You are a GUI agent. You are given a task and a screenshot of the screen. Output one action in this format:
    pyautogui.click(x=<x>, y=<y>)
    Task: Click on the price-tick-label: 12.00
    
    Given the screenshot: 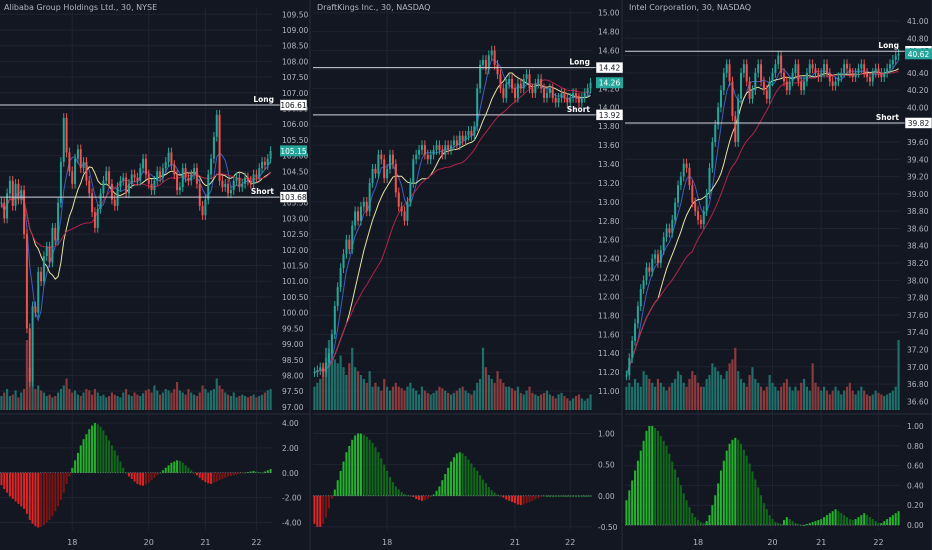 What is the action you would take?
    pyautogui.click(x=609, y=296)
    